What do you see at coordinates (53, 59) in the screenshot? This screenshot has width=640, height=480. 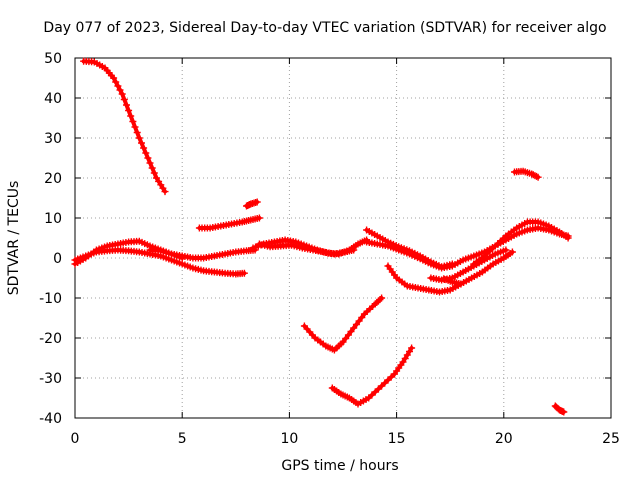 I see `y-tick-label: 50` at bounding box center [53, 59].